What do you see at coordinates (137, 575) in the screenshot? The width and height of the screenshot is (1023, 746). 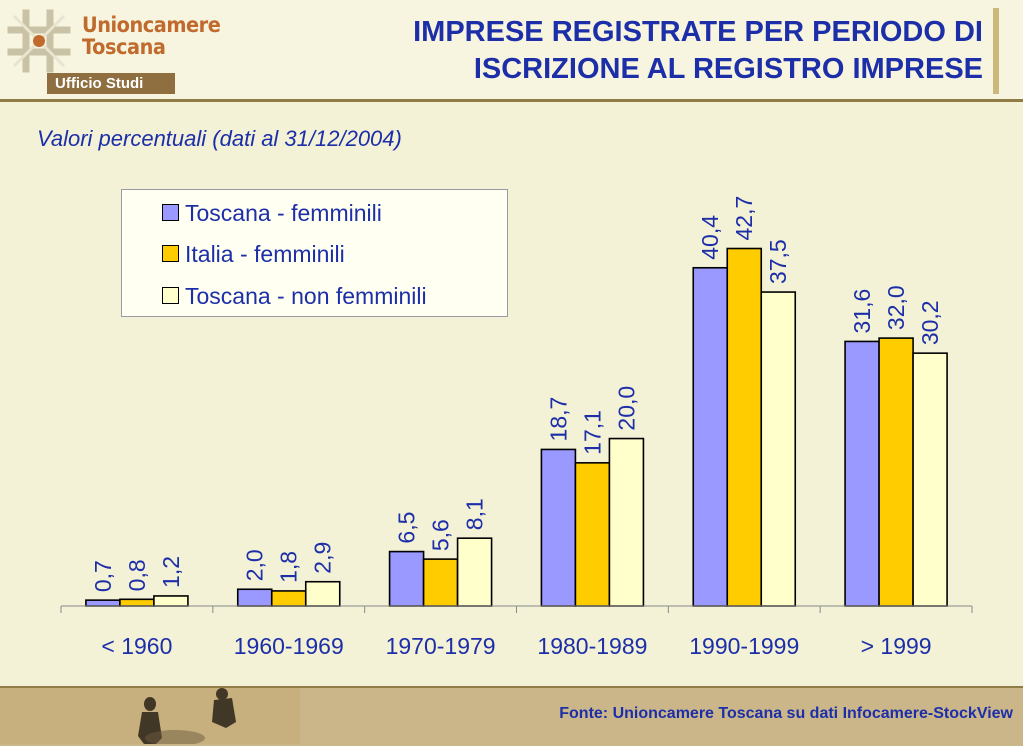 I see `data-label: 0,8` at bounding box center [137, 575].